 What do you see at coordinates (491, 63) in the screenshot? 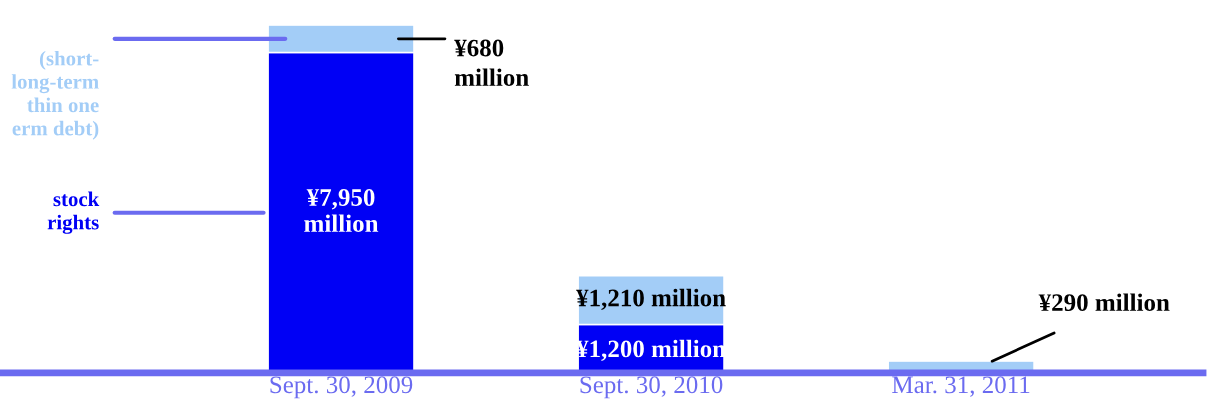
I see `data-label: ¥680 million` at bounding box center [491, 63].